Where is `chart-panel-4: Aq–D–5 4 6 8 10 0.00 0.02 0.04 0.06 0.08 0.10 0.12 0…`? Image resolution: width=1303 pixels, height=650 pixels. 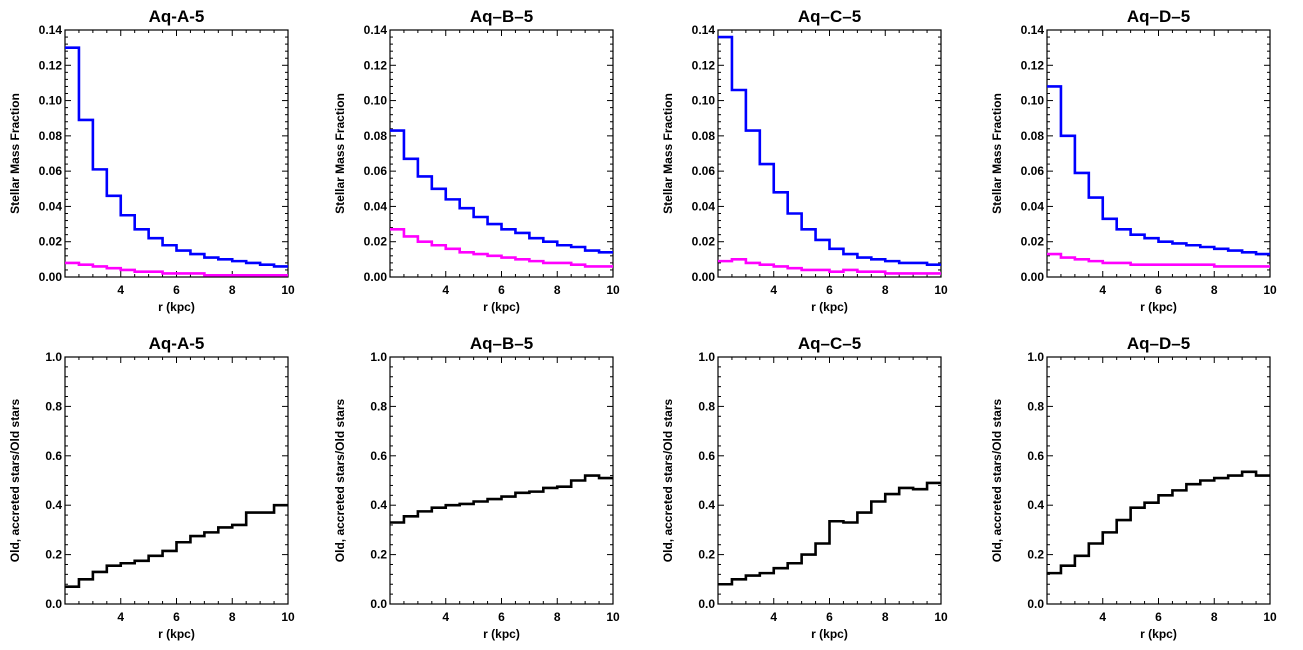 chart-panel-4: Aq–D–5 4 6 8 10 0.00 0.02 0.04 0.06 0.08 0.10 0.12 0… is located at coordinates (1133, 160).